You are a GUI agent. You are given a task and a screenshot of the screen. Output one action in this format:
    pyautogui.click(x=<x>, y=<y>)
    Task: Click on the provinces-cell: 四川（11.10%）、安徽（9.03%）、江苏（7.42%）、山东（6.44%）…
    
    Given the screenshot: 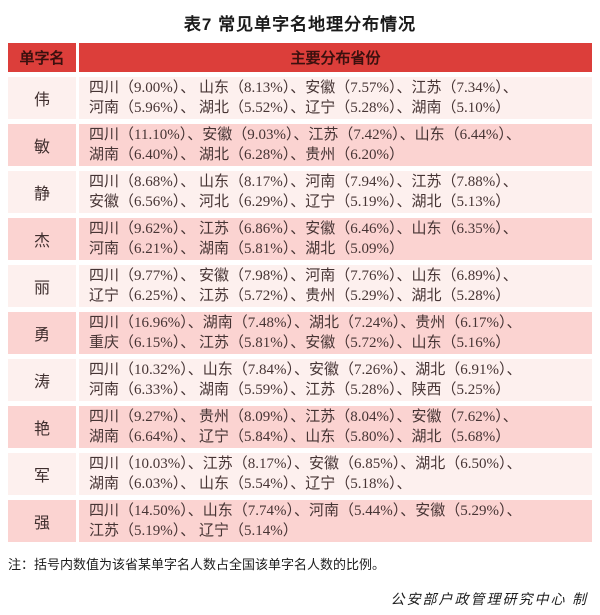 What is the action you would take?
    pyautogui.click(x=335, y=145)
    